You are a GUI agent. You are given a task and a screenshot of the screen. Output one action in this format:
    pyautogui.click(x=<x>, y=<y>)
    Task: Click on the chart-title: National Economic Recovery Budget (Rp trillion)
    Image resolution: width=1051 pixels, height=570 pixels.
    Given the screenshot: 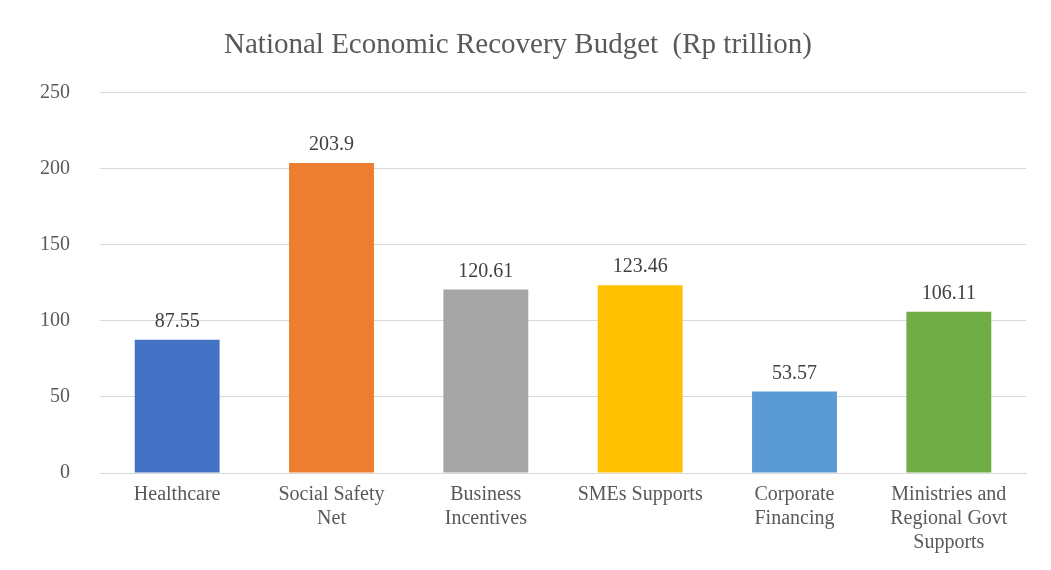 What is the action you would take?
    pyautogui.click(x=518, y=44)
    